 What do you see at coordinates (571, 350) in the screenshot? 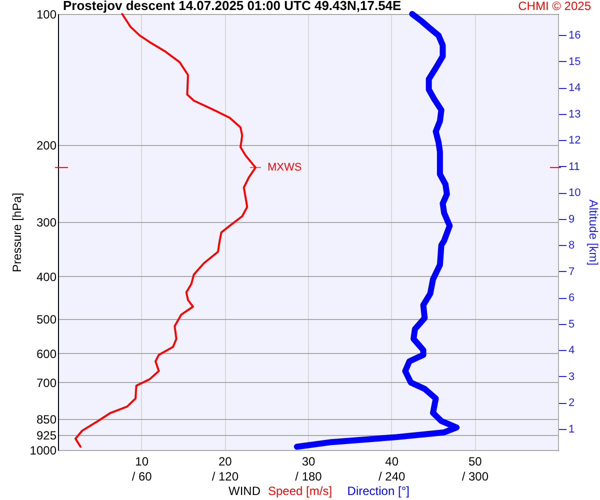
I see `y2-tick-label: 4` at bounding box center [571, 350].